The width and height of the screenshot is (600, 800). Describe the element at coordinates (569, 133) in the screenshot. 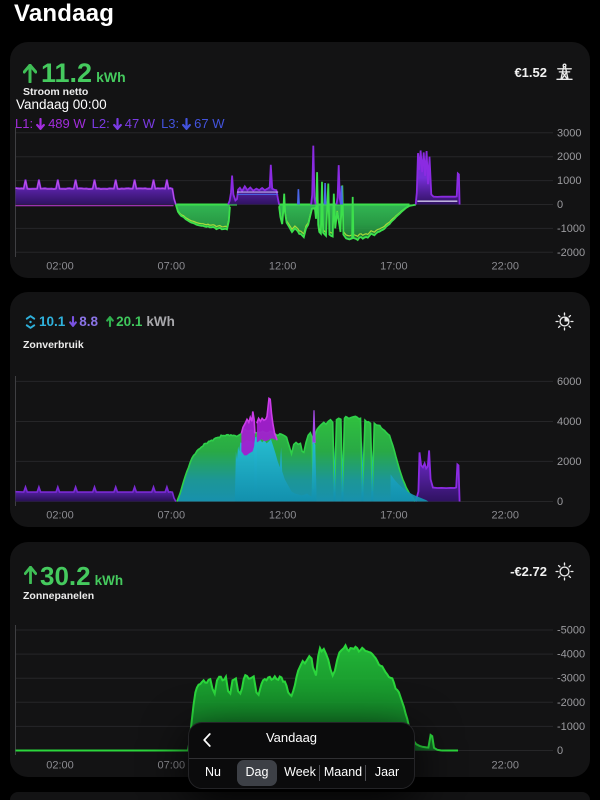

I see `svg-text: 3000` at that location.